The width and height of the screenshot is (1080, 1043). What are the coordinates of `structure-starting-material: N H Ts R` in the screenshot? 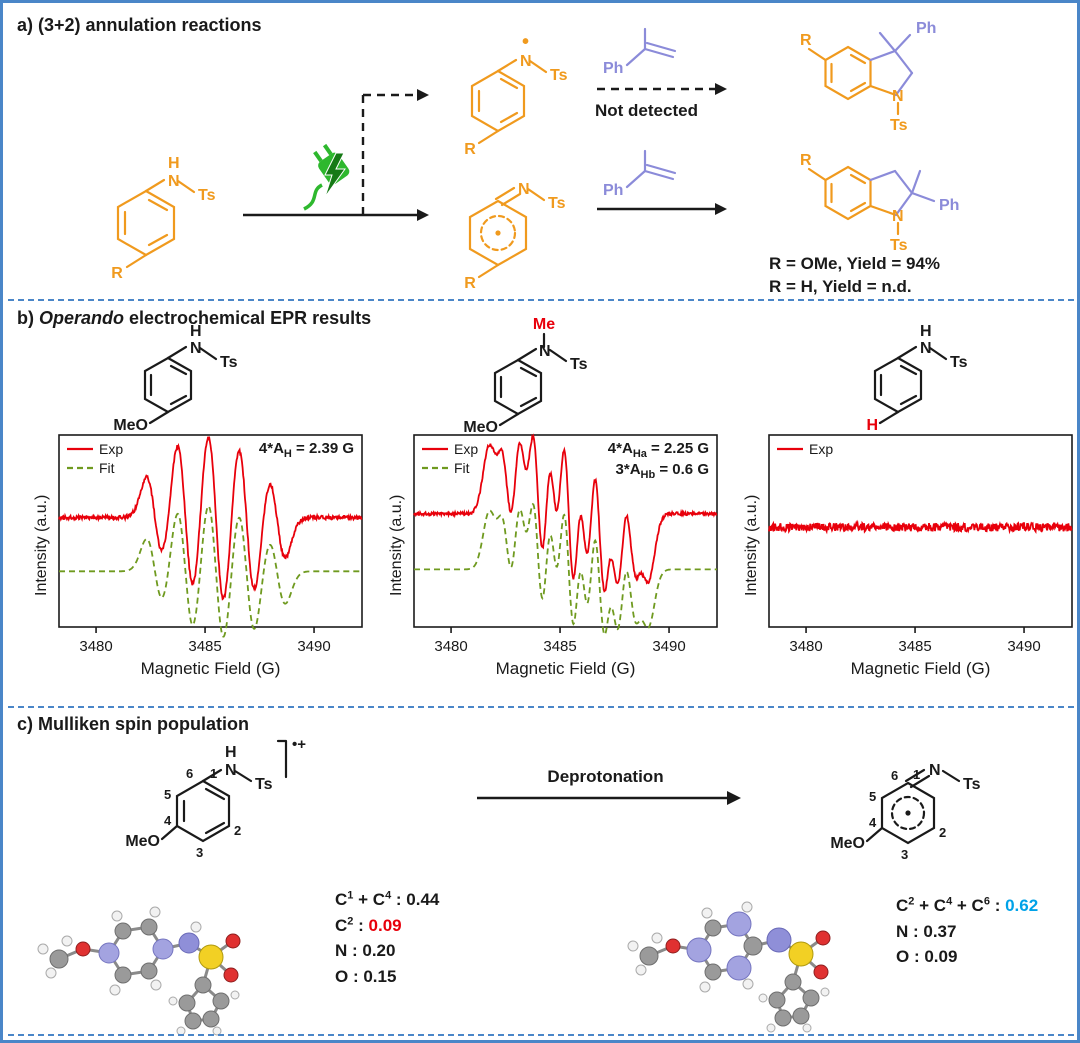 It's located at (163, 218).